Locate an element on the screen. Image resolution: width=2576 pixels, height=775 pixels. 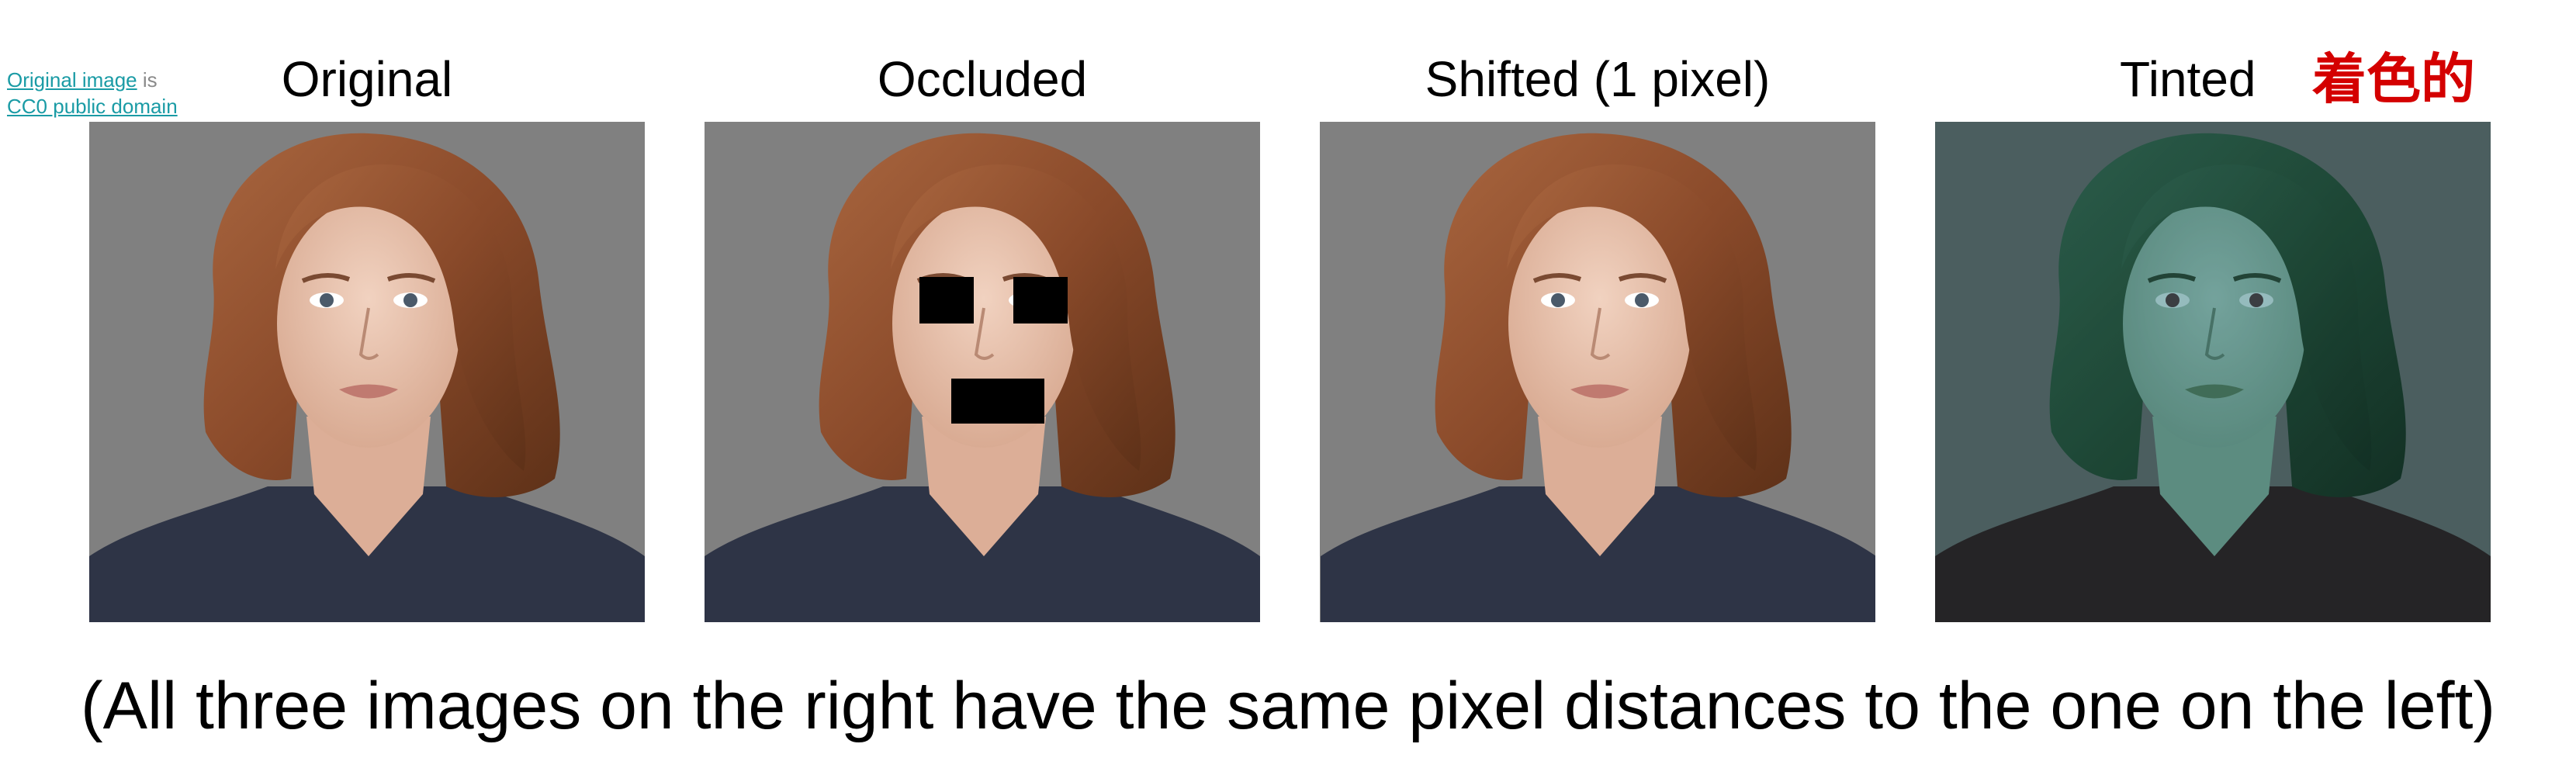
panel-title-original: Original is located at coordinates (367, 79).